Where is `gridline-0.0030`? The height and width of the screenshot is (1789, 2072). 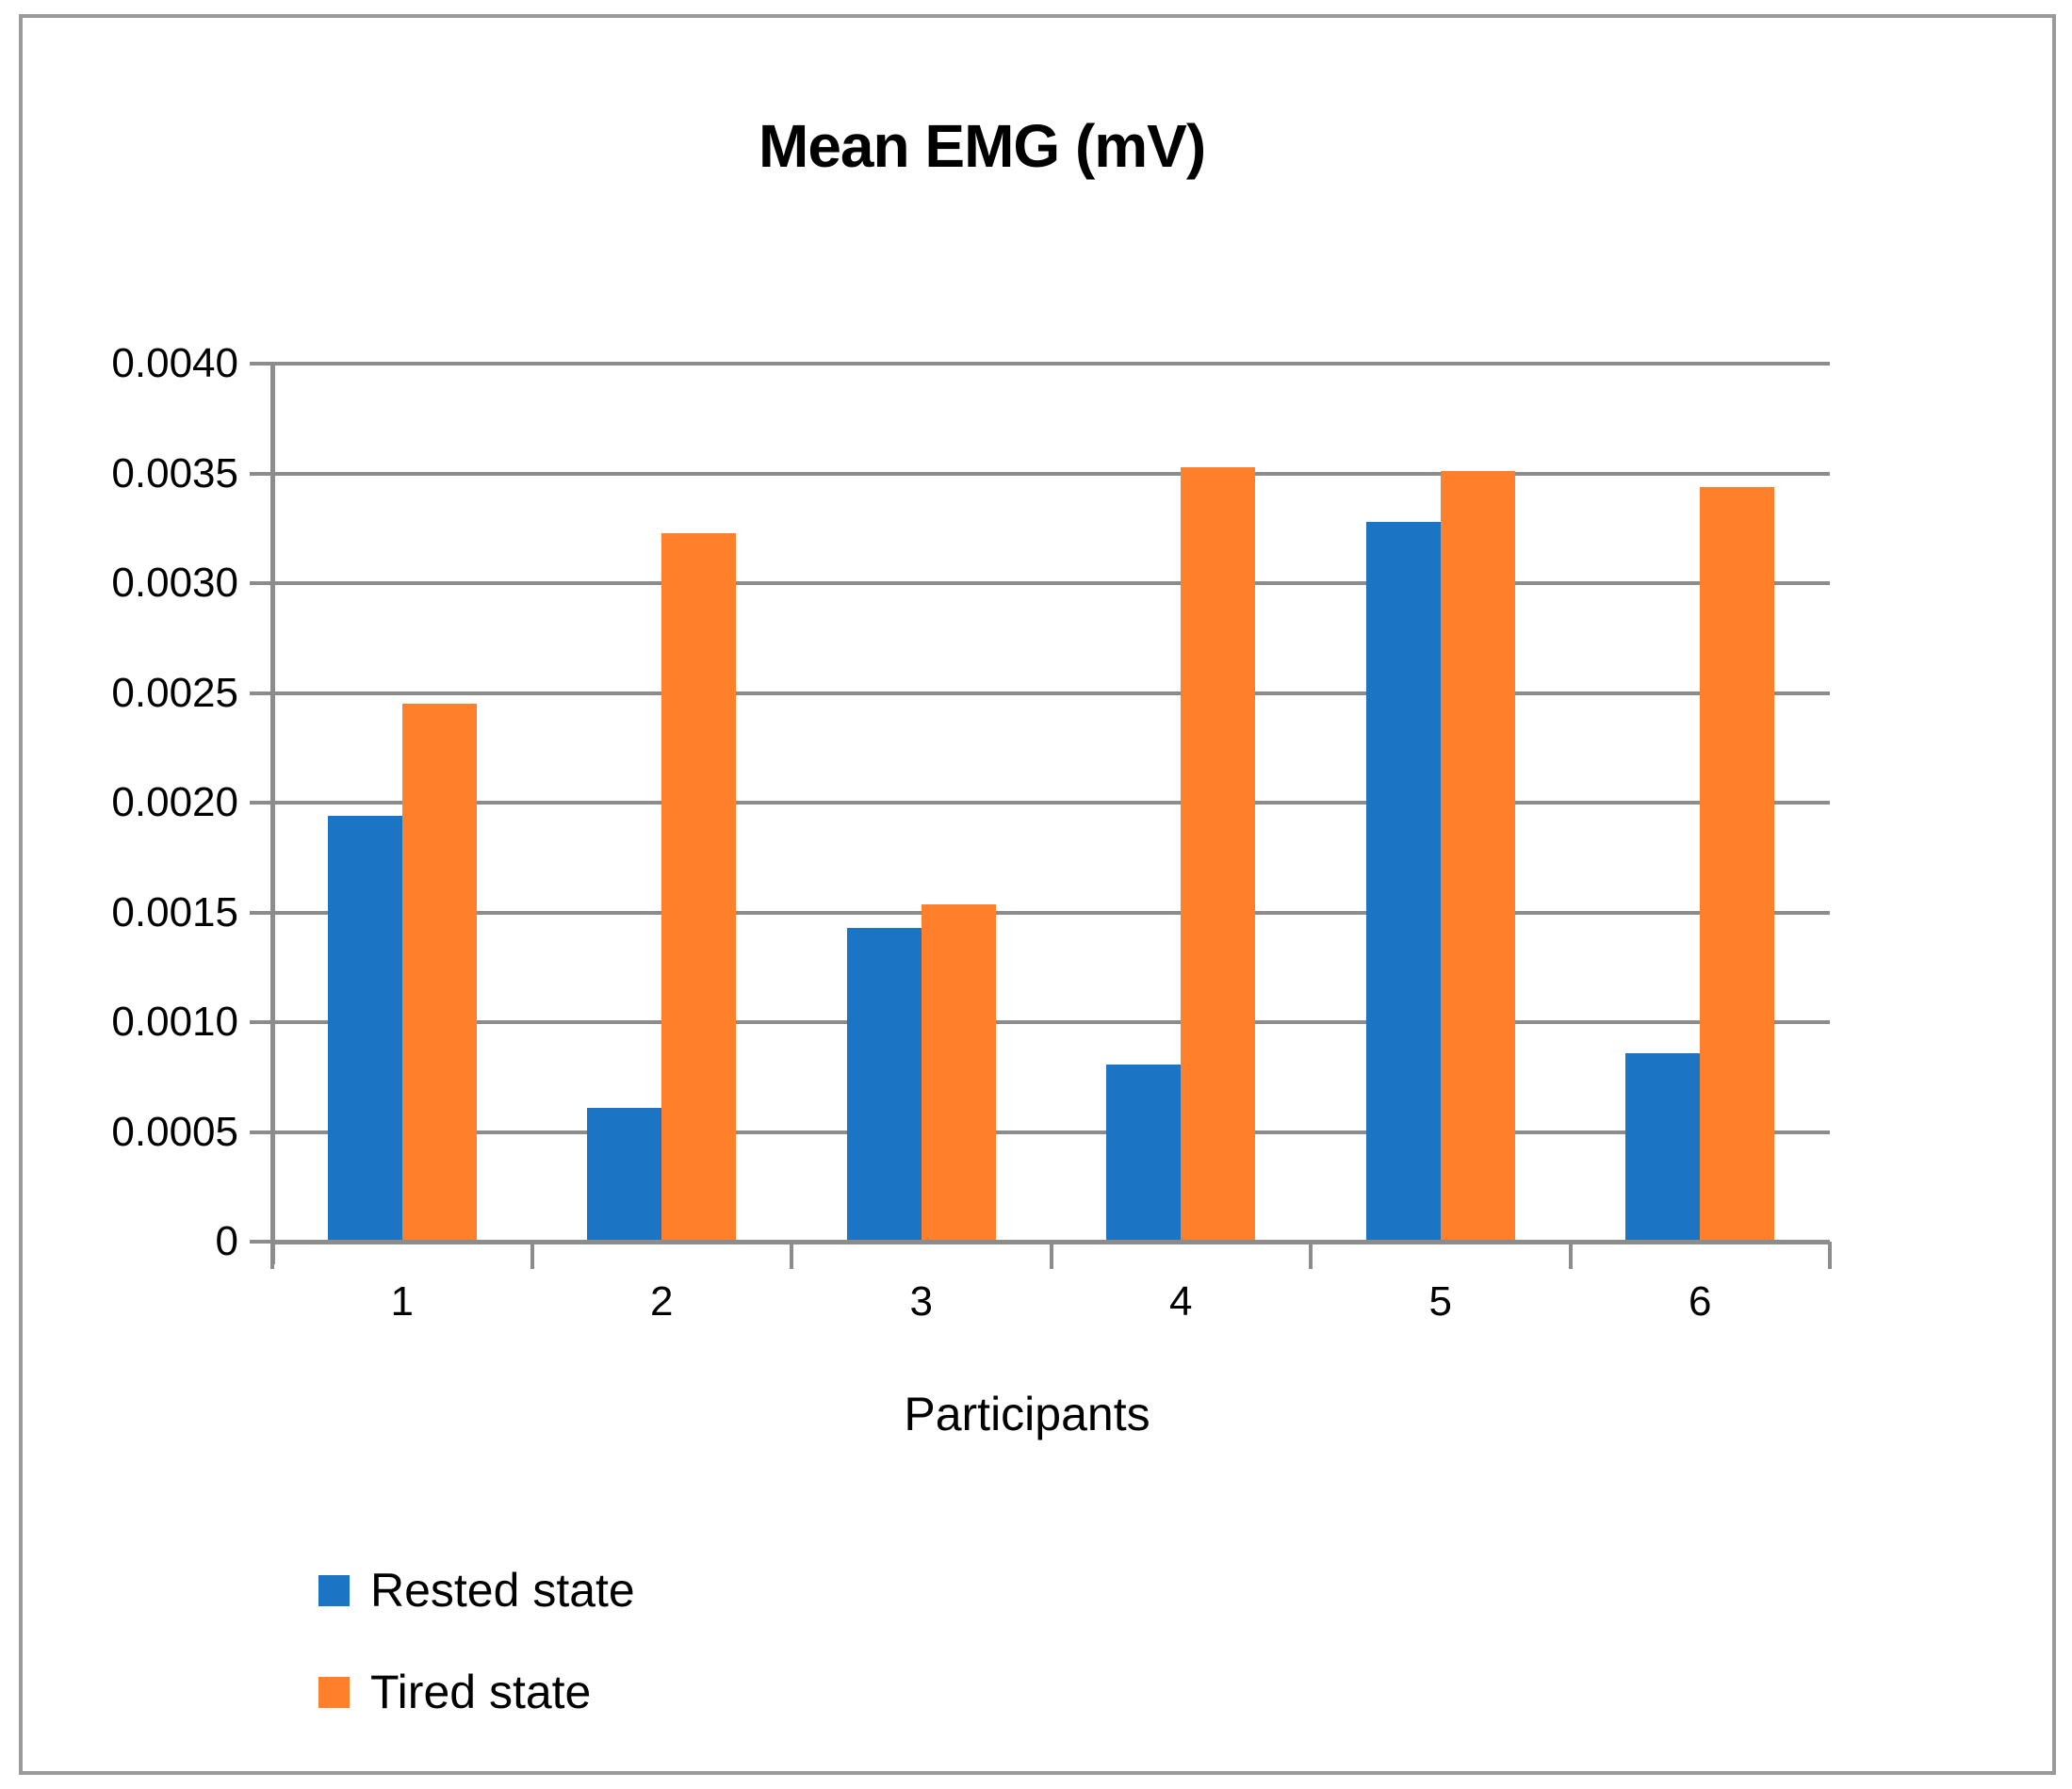 gridline-0.0030 is located at coordinates (1051, 583).